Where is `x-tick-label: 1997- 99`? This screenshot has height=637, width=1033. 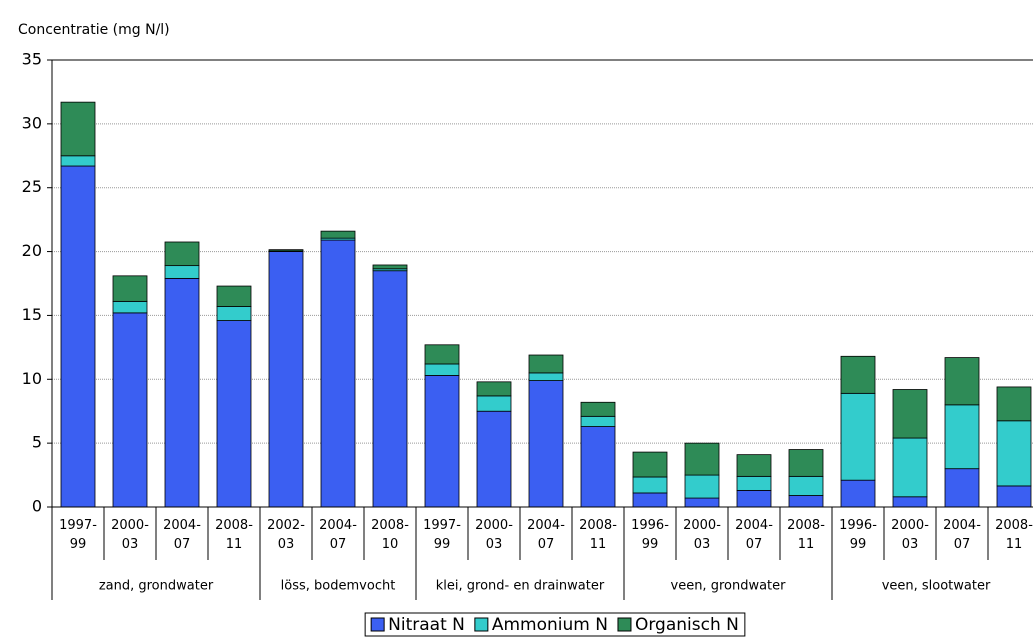 x-tick-label: 1997- 99 is located at coordinates (78, 535).